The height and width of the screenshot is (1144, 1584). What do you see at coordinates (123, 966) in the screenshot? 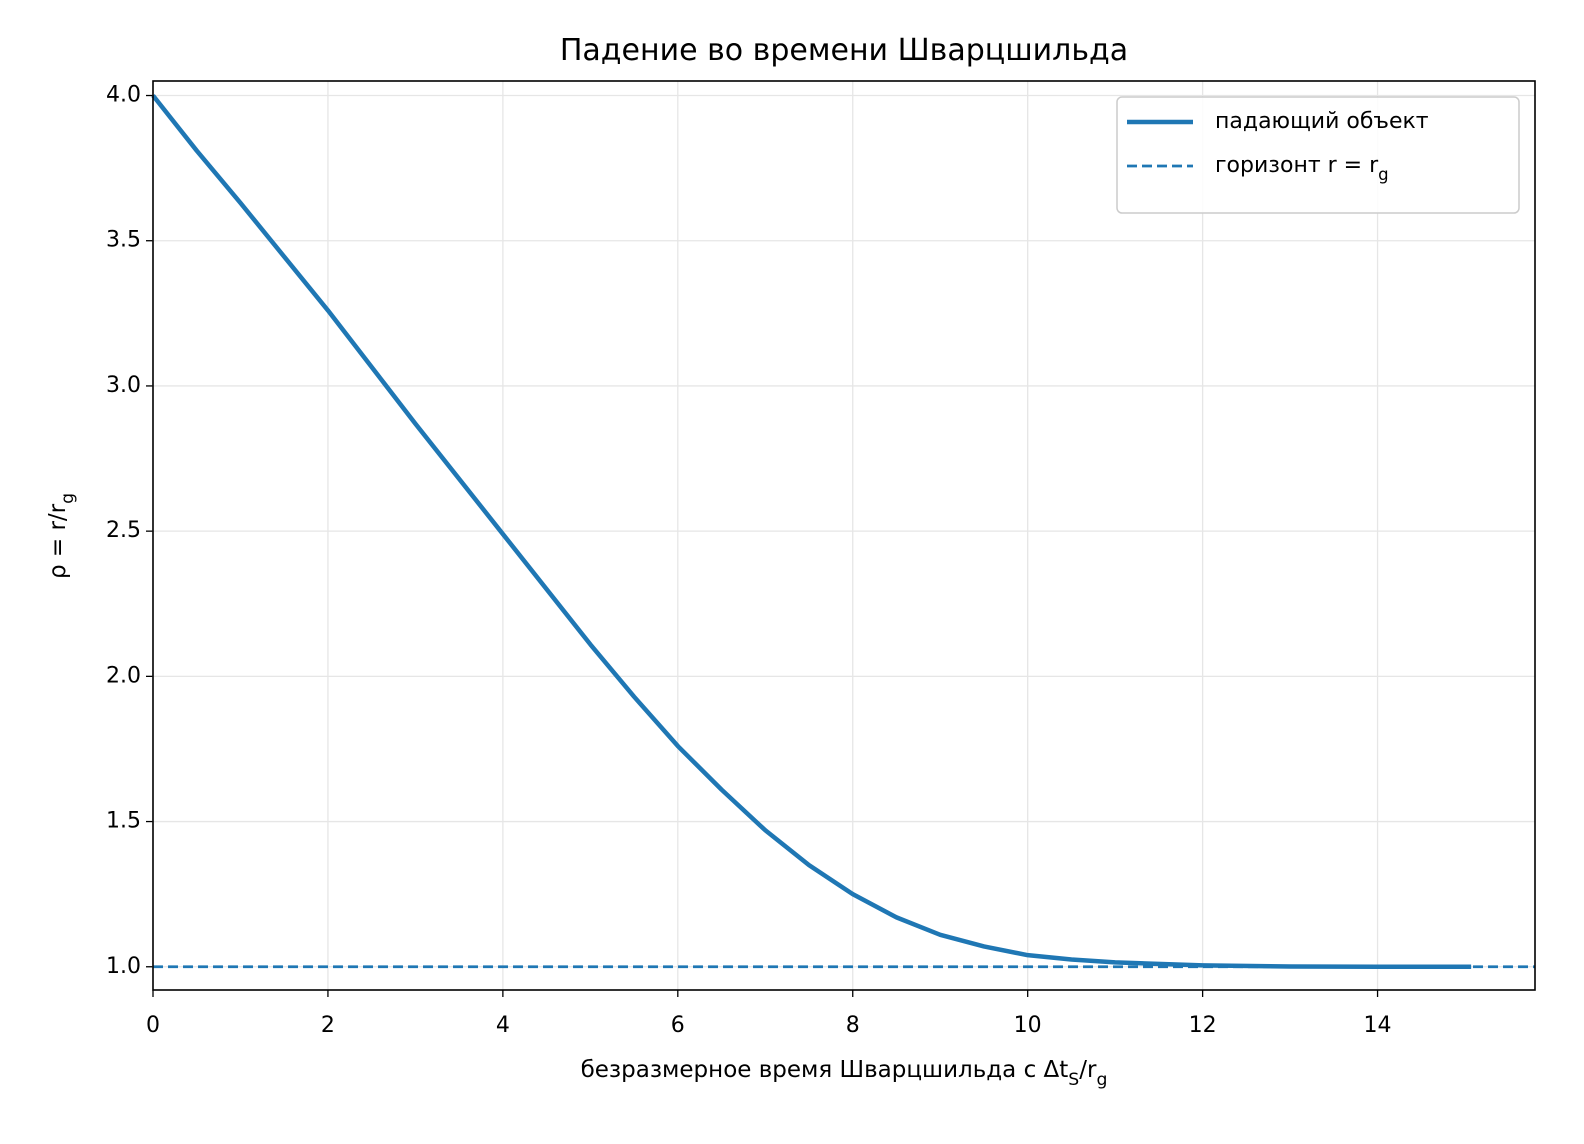
I see `y-tick-label: 1.0` at bounding box center [123, 966].